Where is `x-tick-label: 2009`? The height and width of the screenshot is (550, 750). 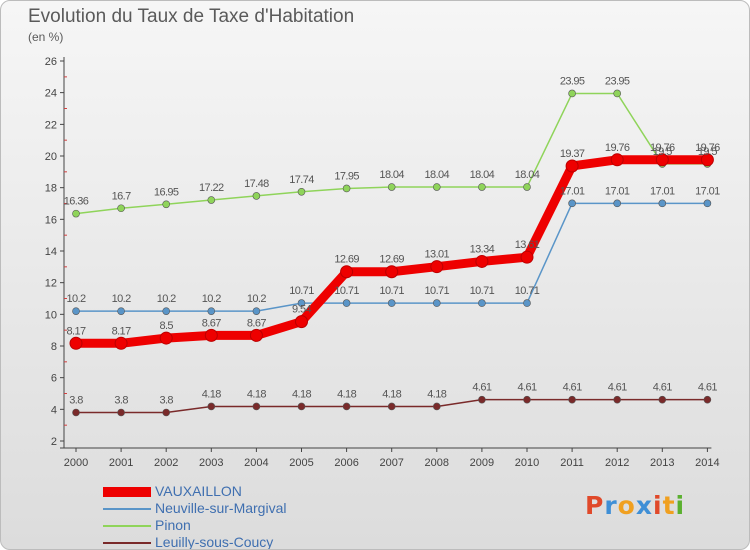 x-tick-label: 2009 is located at coordinates (482, 463).